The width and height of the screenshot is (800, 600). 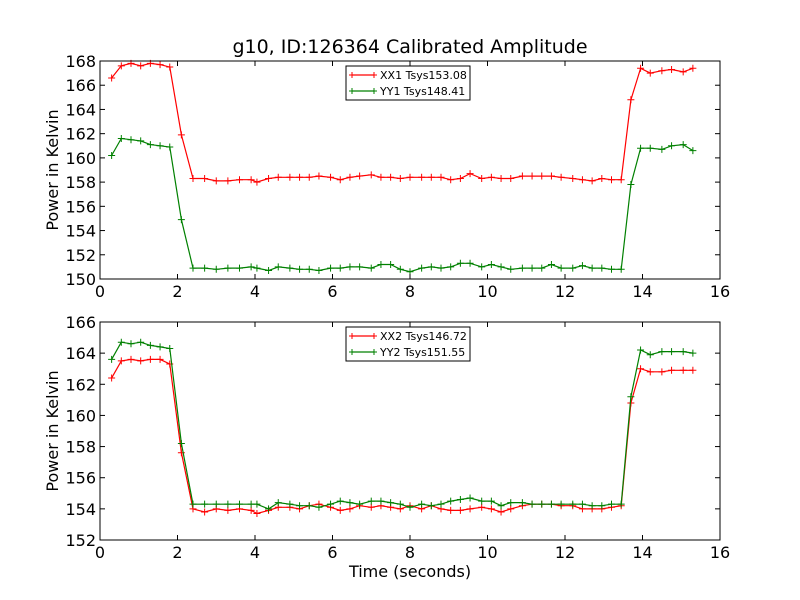 I want to click on y-axis-label: Power in Kelvin, so click(x=52, y=169).